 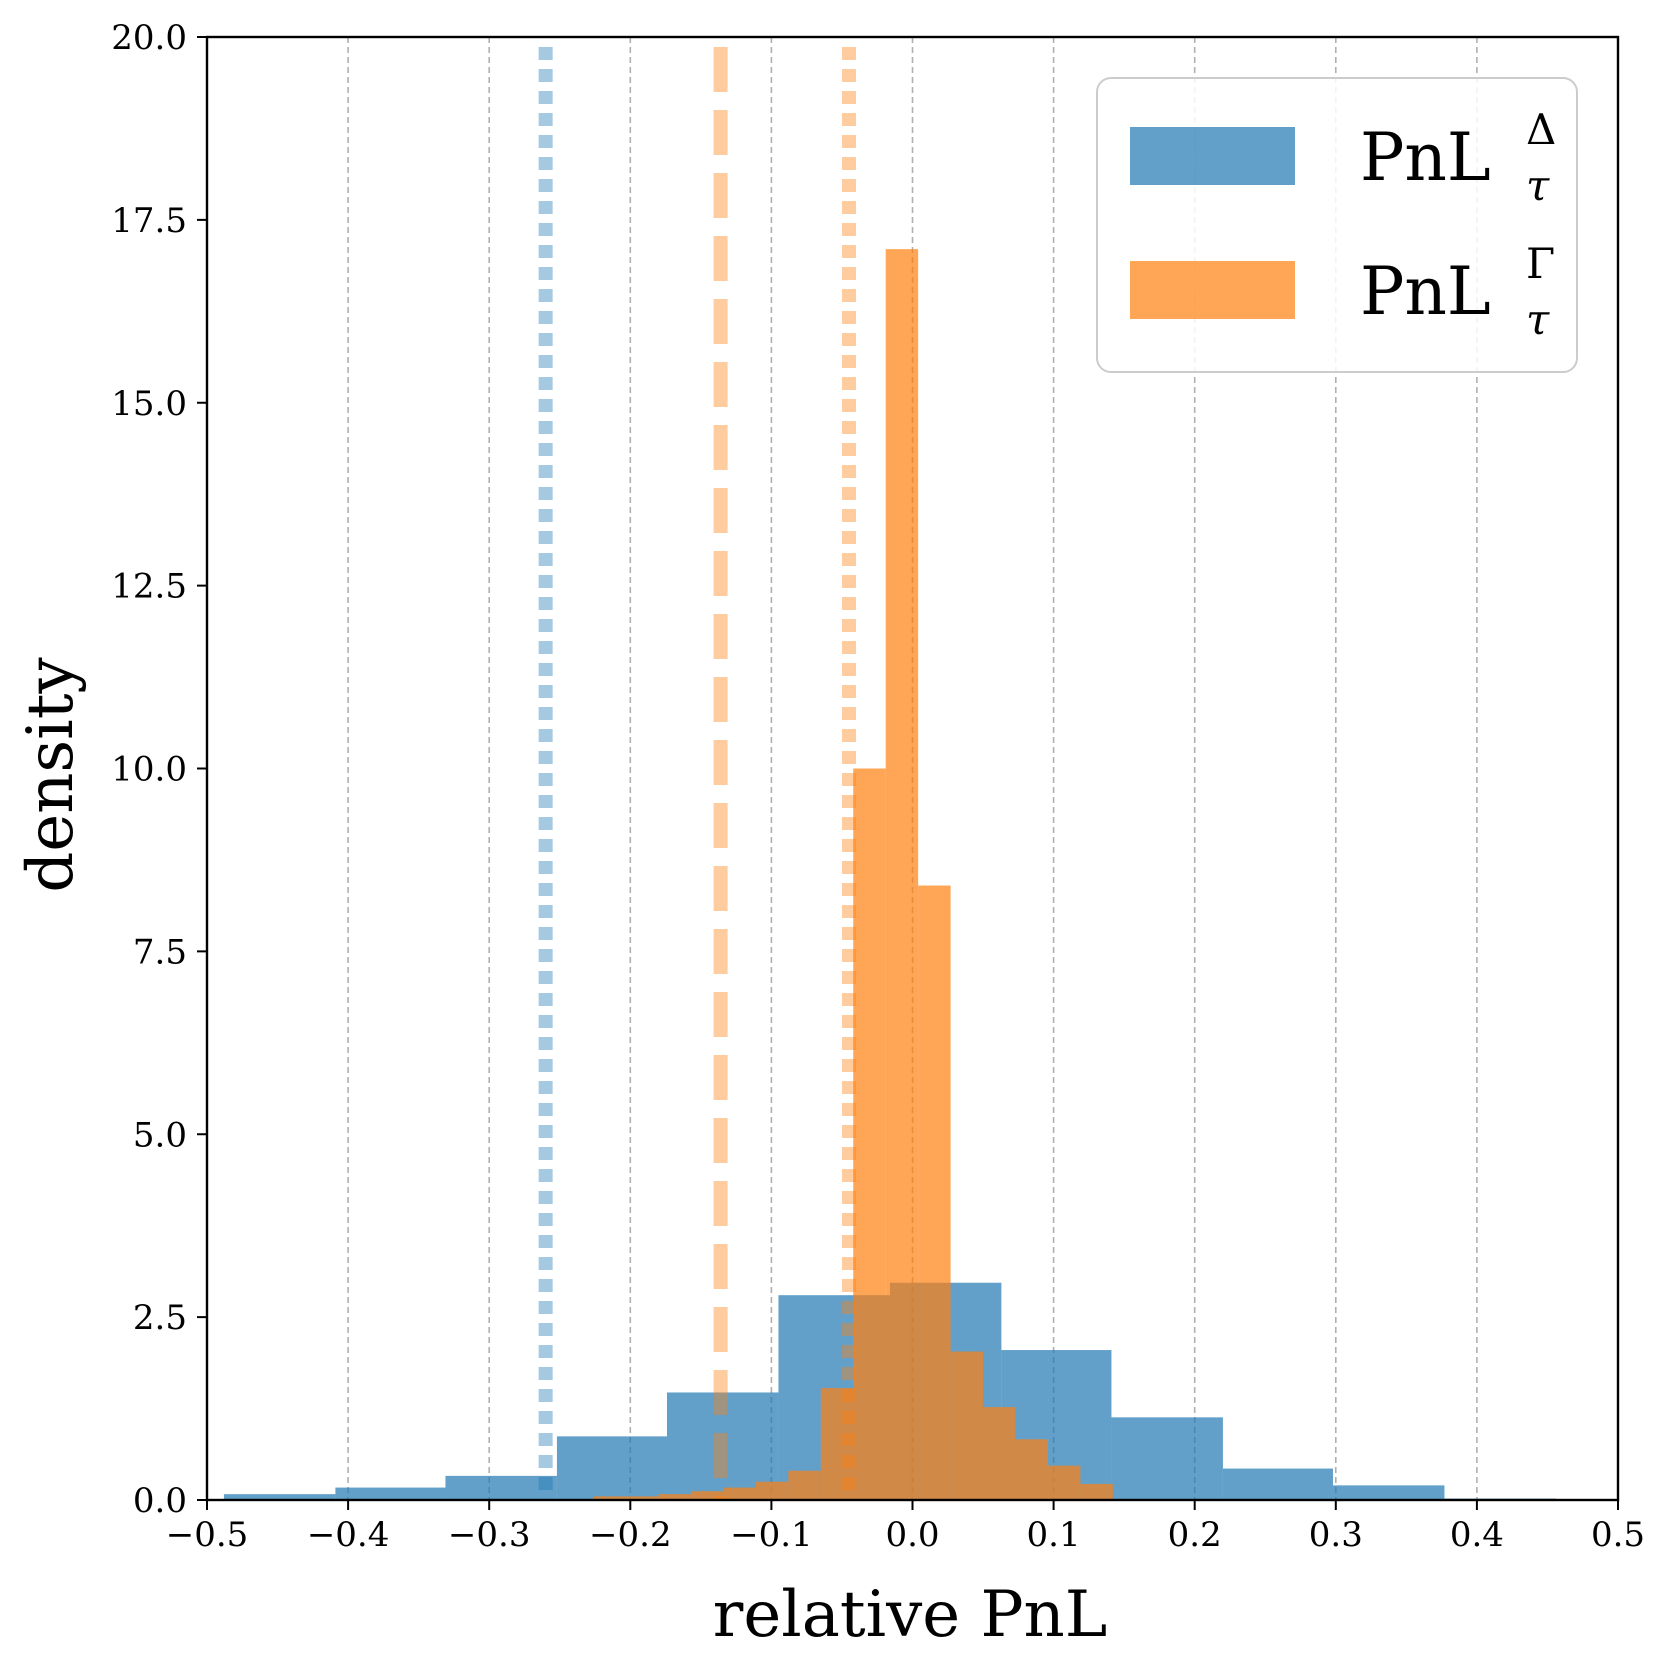 What do you see at coordinates (149, 587) in the screenshot?
I see `y-tick-label: 12.5` at bounding box center [149, 587].